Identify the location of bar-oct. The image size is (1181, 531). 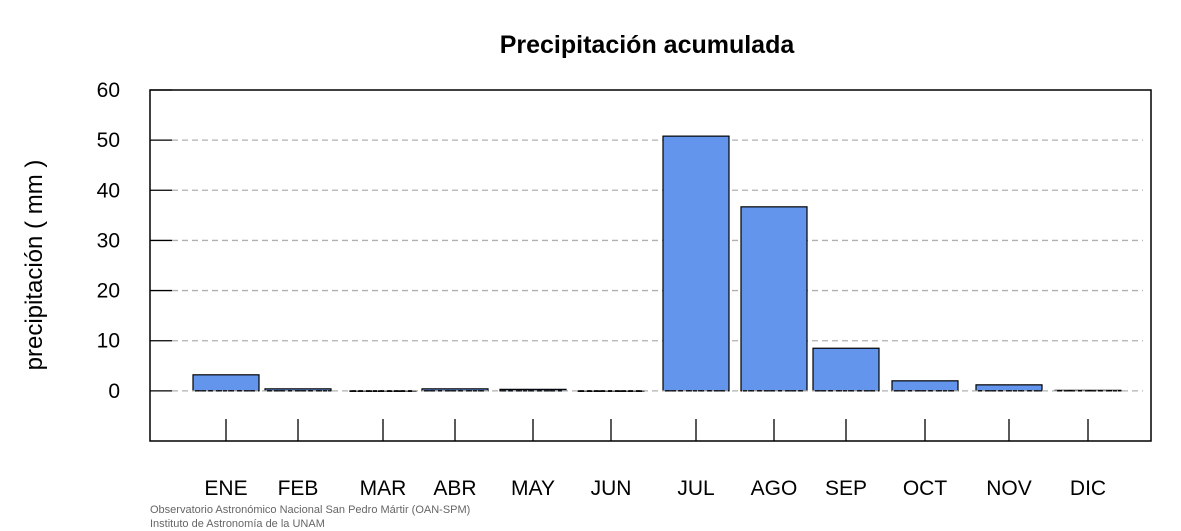
(925, 386).